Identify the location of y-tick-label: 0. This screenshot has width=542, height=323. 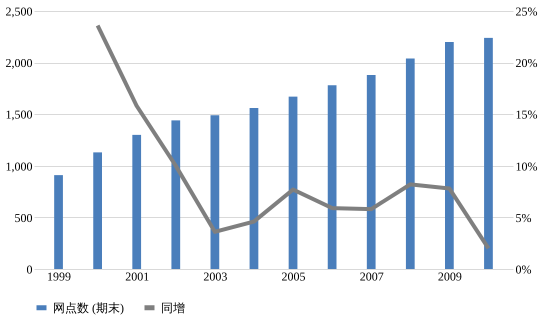
(29, 269).